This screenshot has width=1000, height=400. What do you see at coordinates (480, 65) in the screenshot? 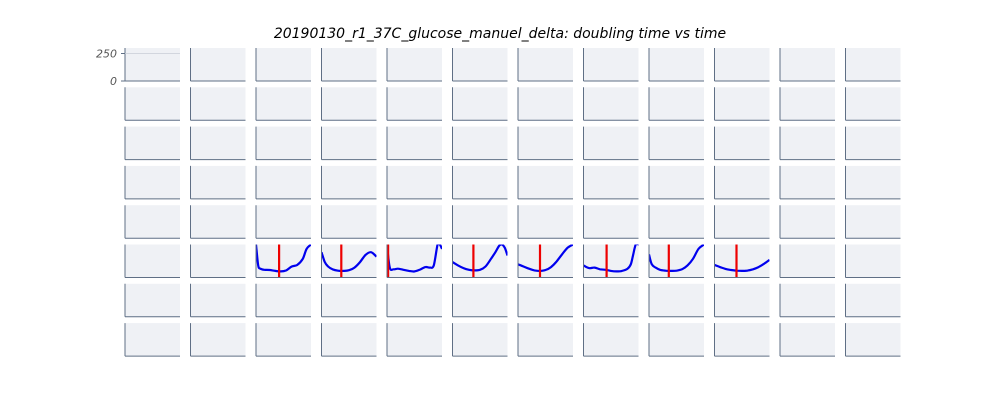
I see `panel-r0-c5` at bounding box center [480, 65].